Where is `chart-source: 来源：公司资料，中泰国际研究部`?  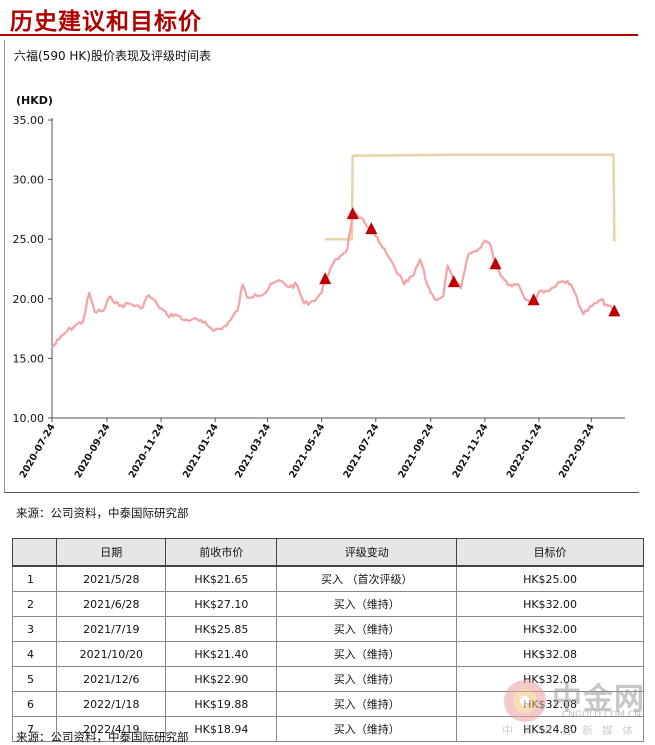 chart-source: 来源：公司资料，中泰国际研究部 is located at coordinates (102, 513).